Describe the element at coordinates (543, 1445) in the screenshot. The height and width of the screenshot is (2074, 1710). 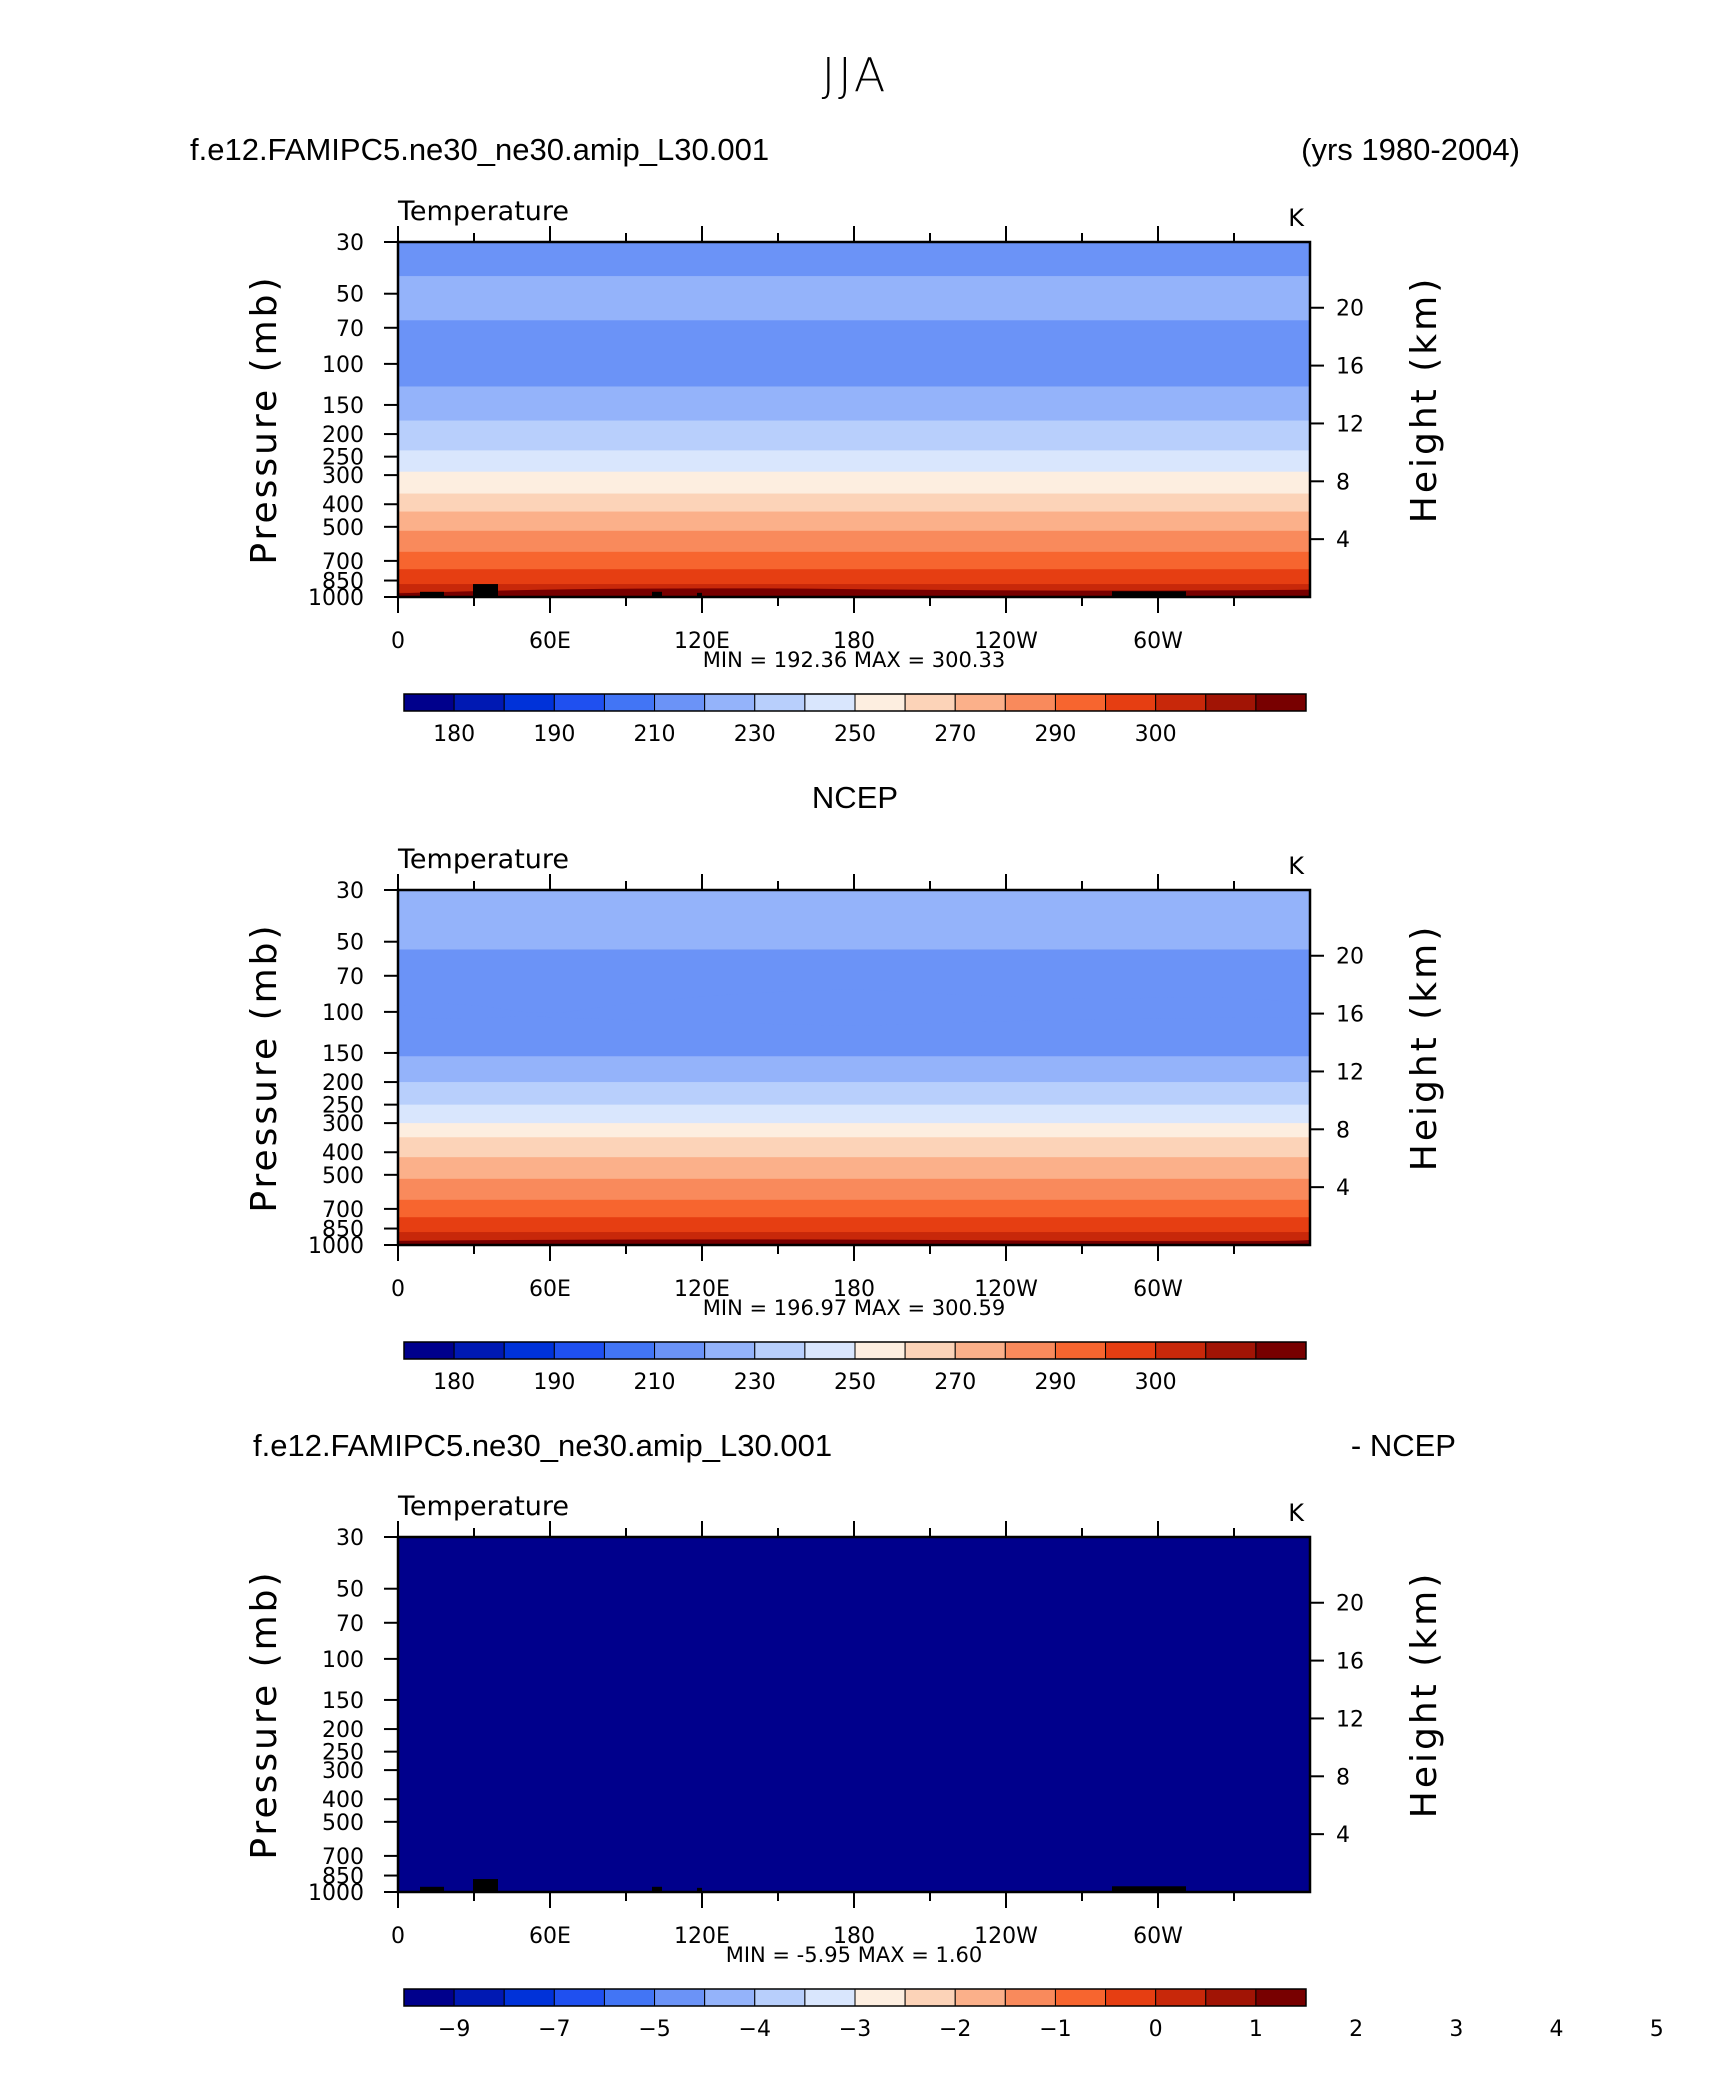
I see `panel3-header-left: f.e12.FAMIPC5.ne30_ne30.amip_L30.001` at that location.